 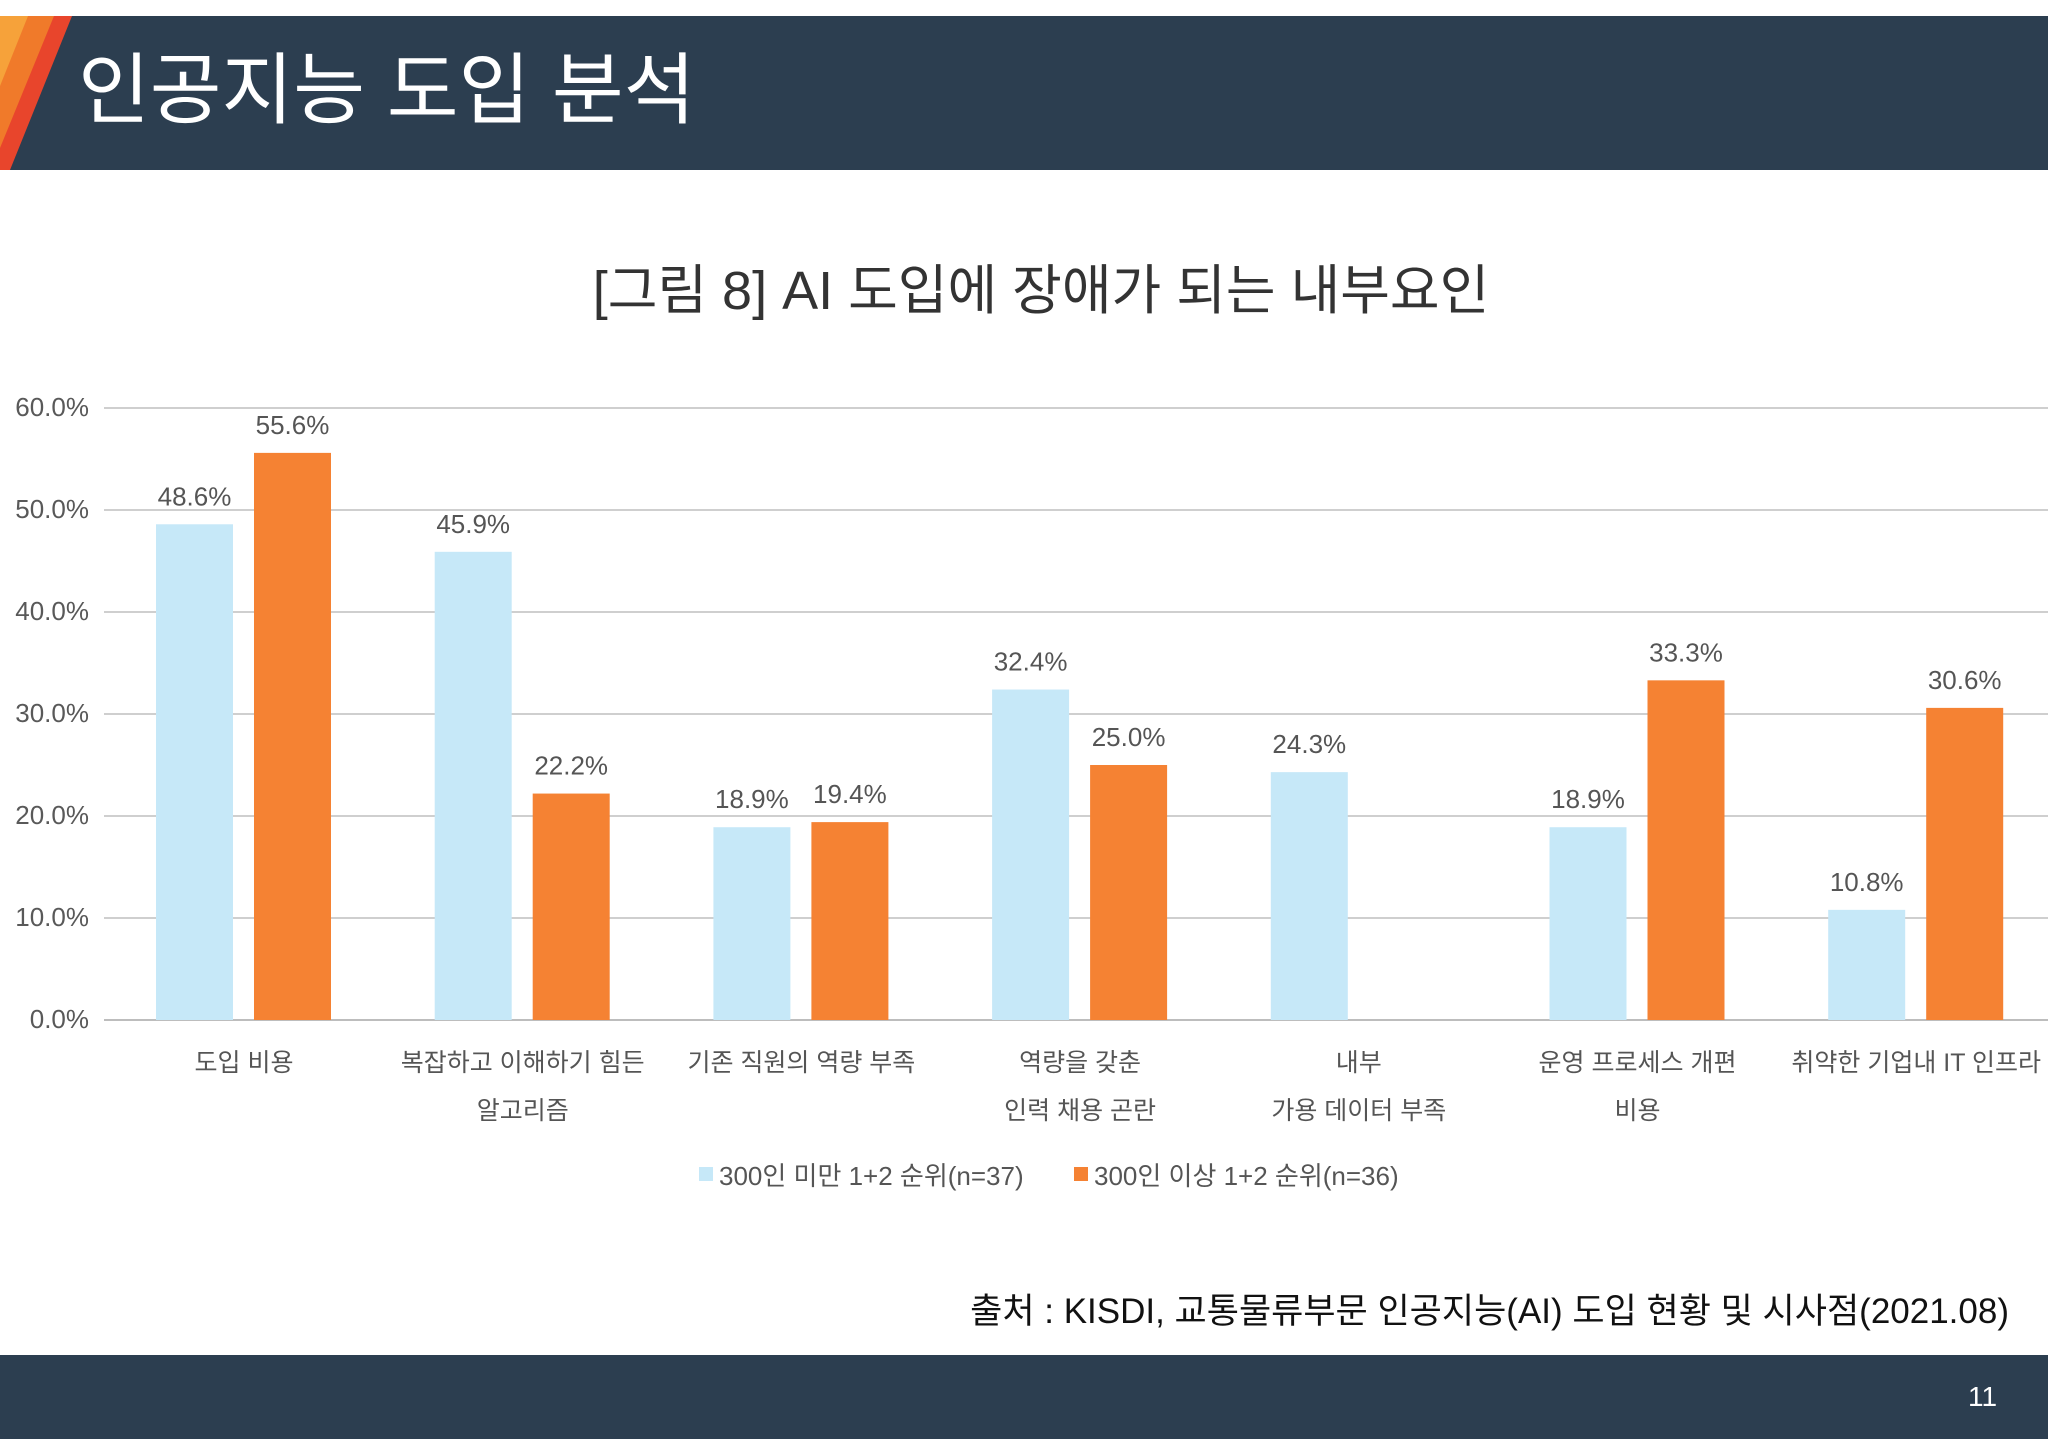 I want to click on y-tick-label: 50.0%, so click(x=52, y=509).